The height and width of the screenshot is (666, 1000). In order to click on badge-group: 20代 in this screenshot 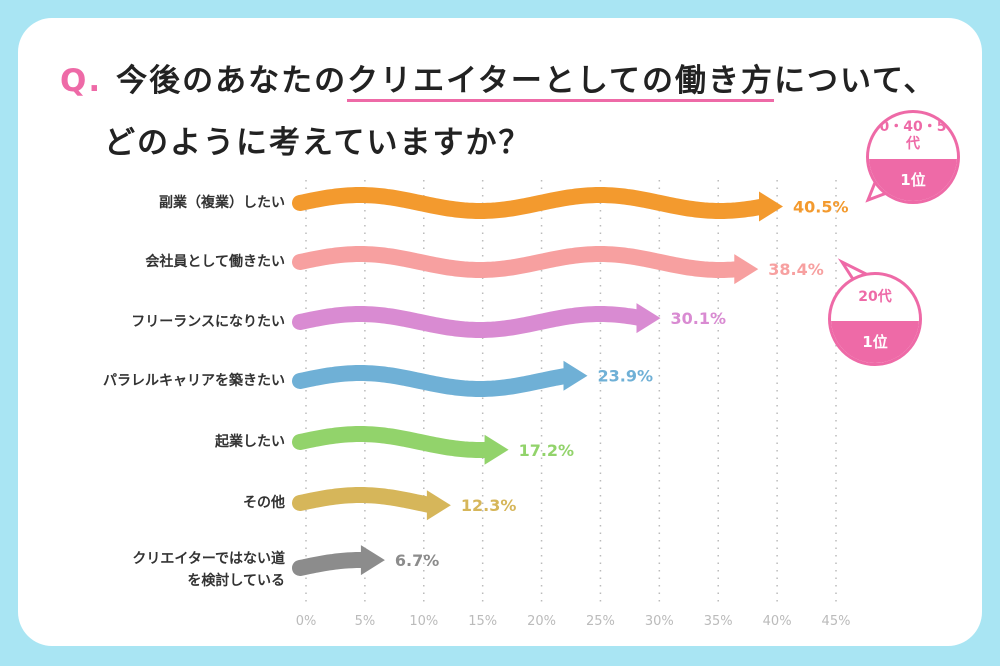, I will do `click(875, 297)`.